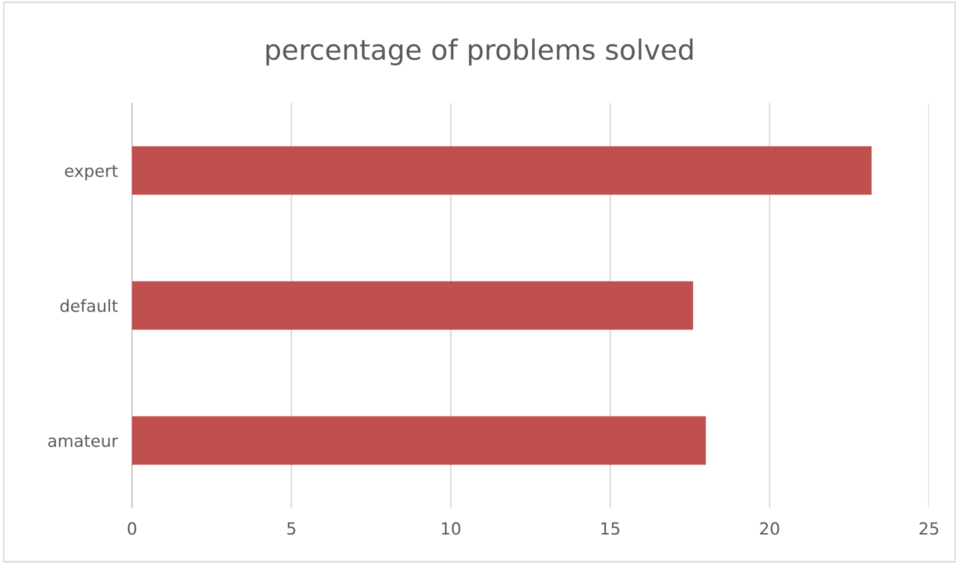 Image resolution: width=959 pixels, height=564 pixels. What do you see at coordinates (929, 528) in the screenshot?
I see `x-tick-label: 25` at bounding box center [929, 528].